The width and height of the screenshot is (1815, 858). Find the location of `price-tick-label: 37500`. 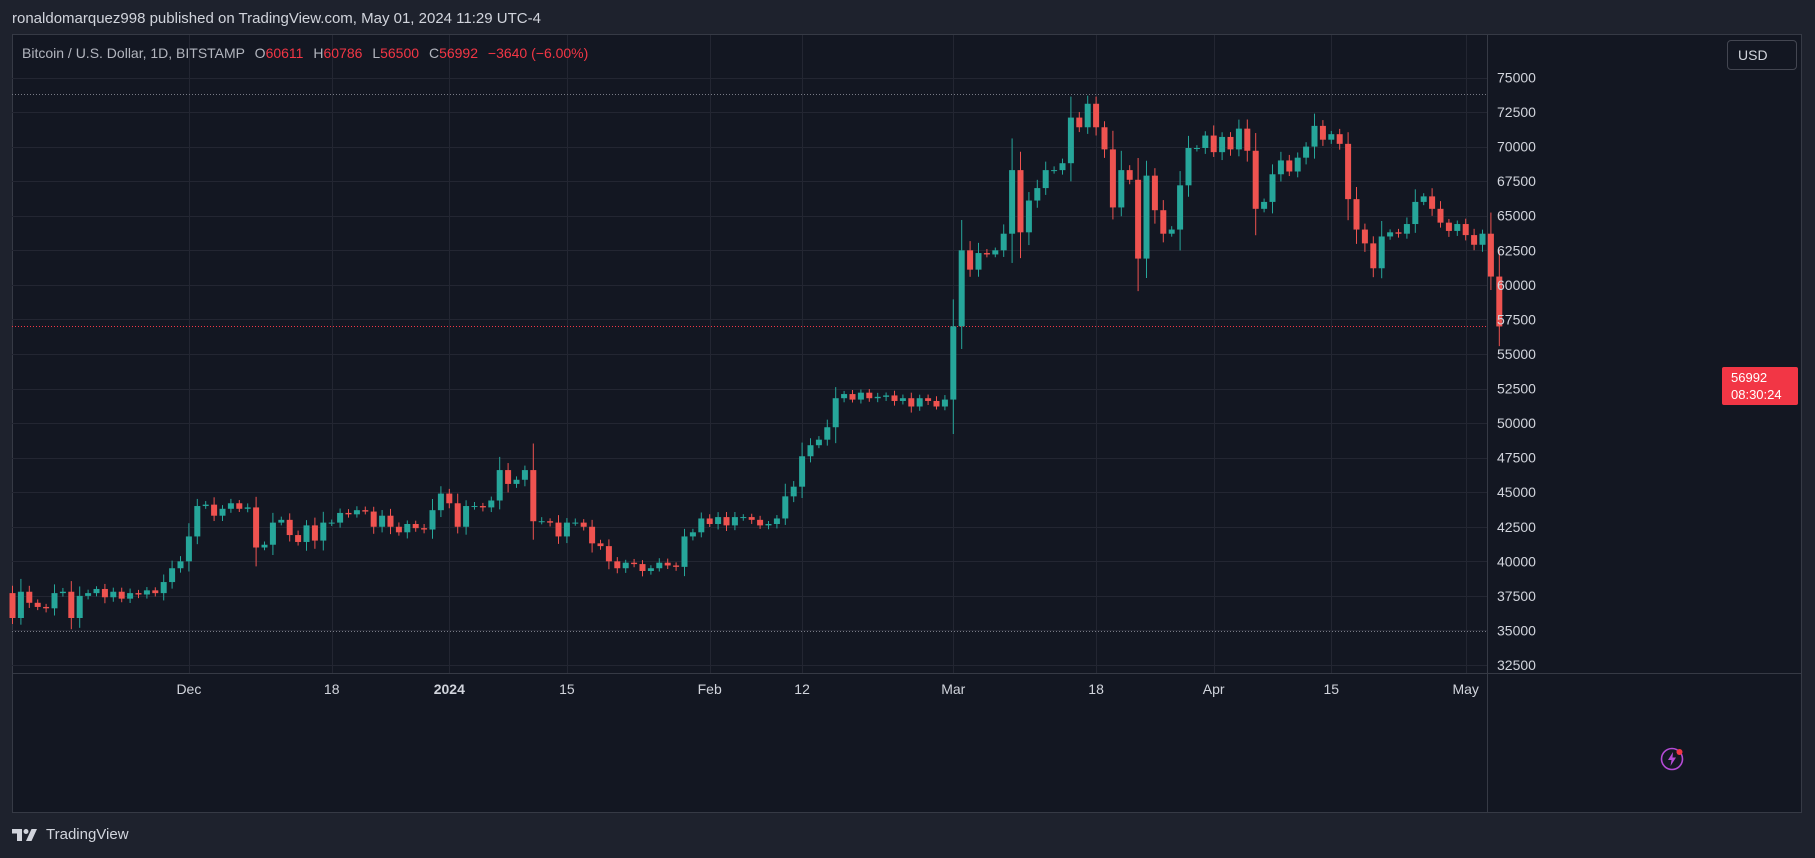

price-tick-label: 37500 is located at coordinates (1516, 596).